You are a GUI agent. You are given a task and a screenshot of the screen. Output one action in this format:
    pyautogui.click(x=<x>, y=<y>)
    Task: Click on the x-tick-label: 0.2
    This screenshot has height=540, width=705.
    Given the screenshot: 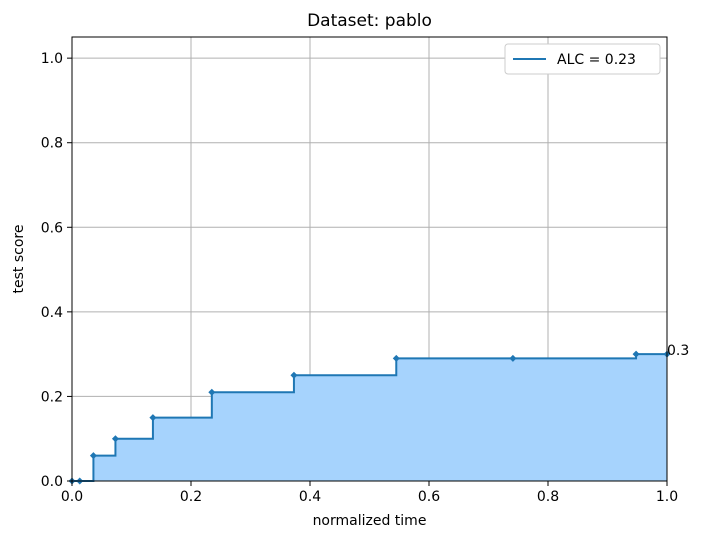 What is the action you would take?
    pyautogui.click(x=191, y=497)
    